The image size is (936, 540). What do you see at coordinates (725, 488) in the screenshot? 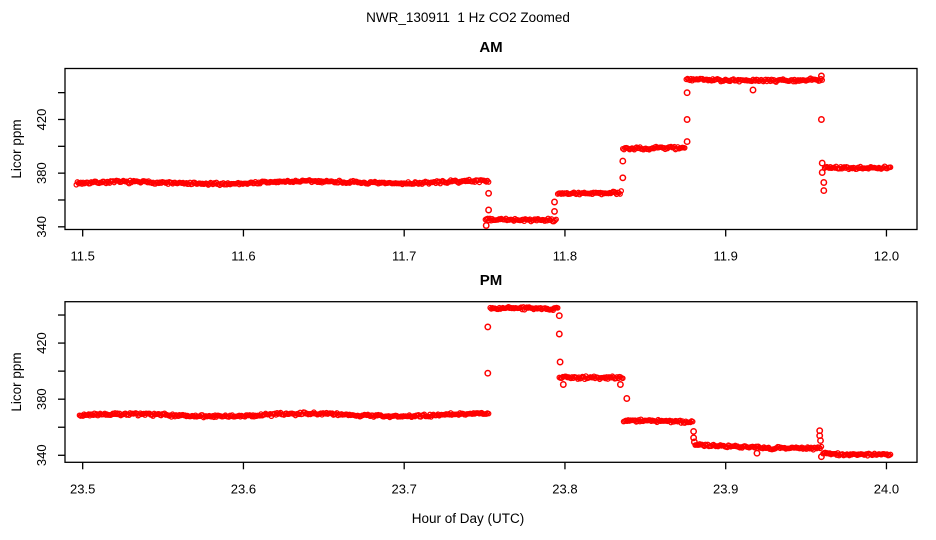
I see `x-tick-label: 23.9` at bounding box center [725, 488].